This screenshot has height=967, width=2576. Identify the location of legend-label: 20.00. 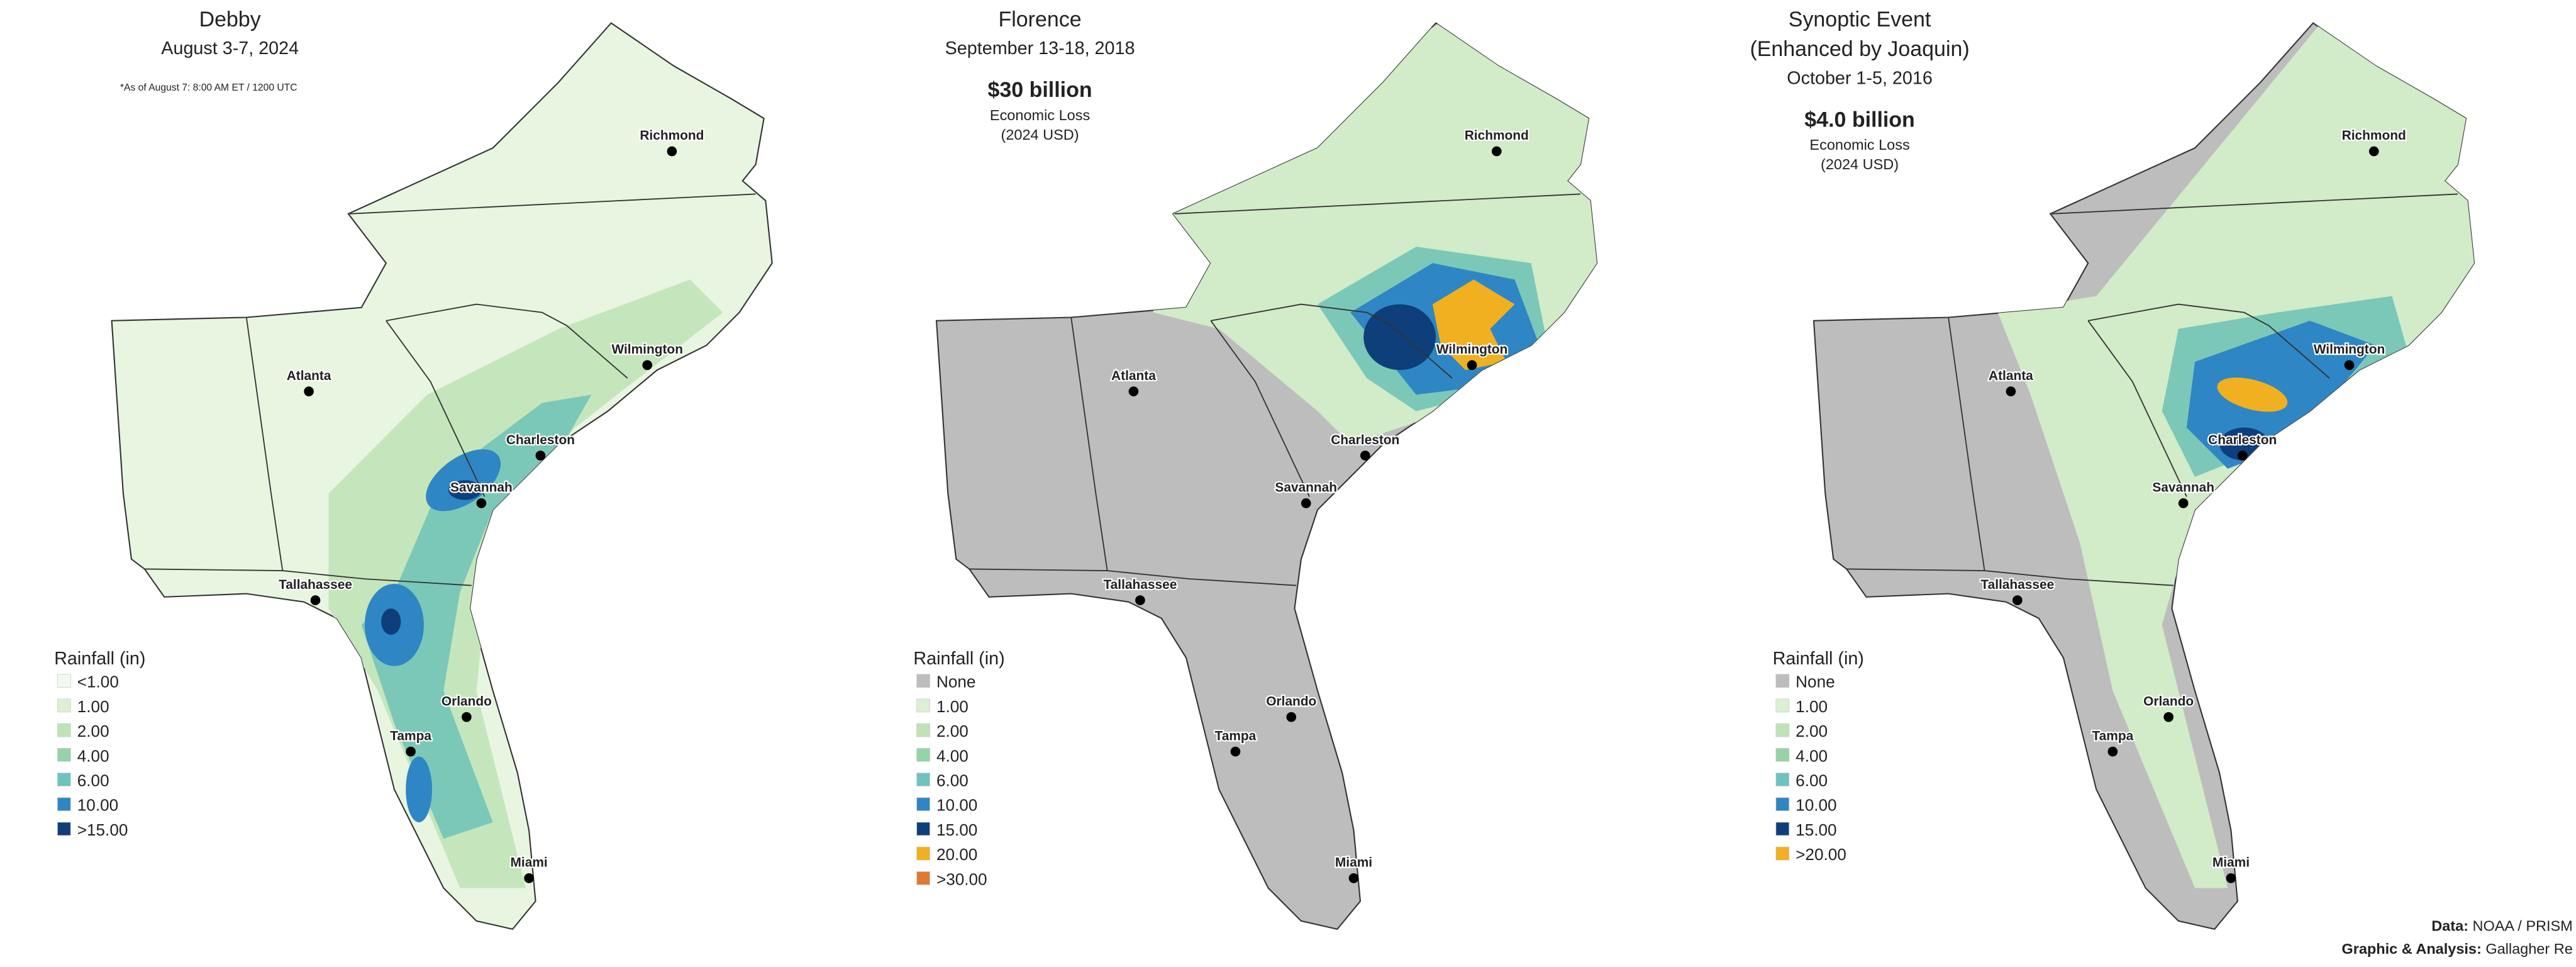
(956, 855).